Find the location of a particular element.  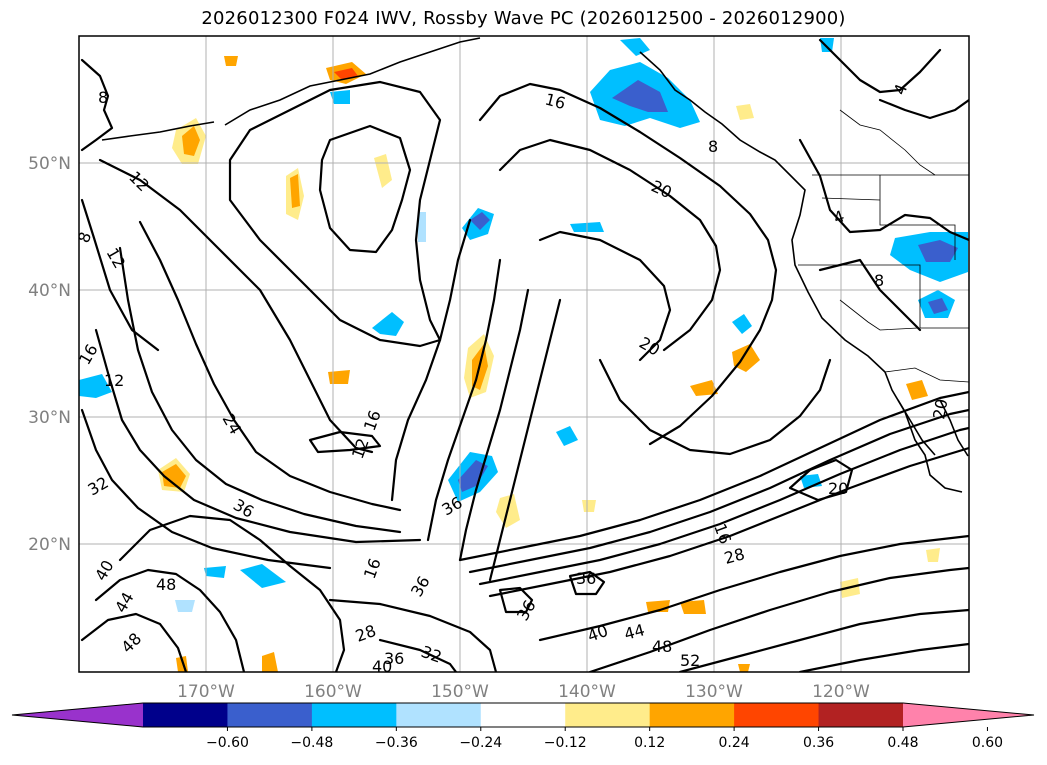

contour-label: 52 is located at coordinates (690, 660).